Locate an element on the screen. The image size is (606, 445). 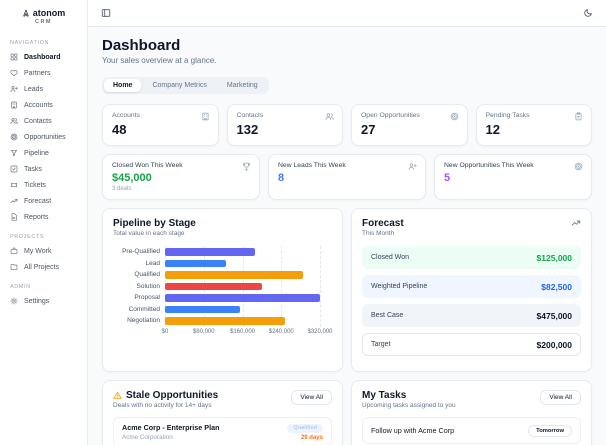
sidebar-item-reports: Reports is located at coordinates (43, 217).